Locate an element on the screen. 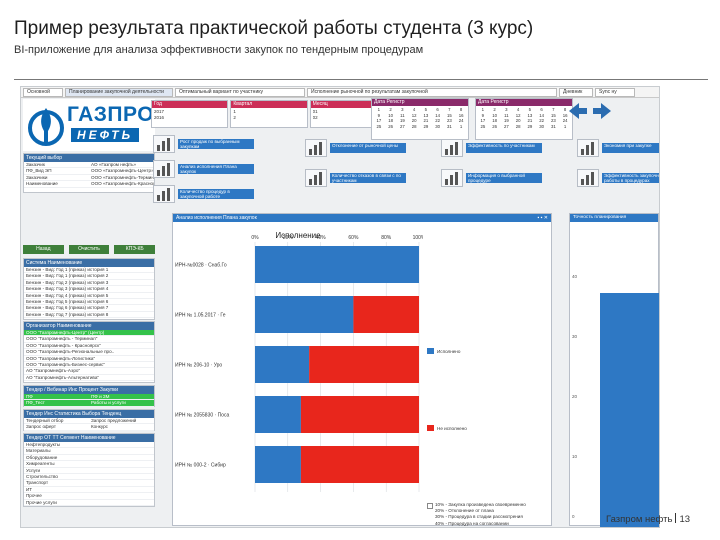 The image size is (720, 540). calendar-day: 18 is located at coordinates (495, 120).